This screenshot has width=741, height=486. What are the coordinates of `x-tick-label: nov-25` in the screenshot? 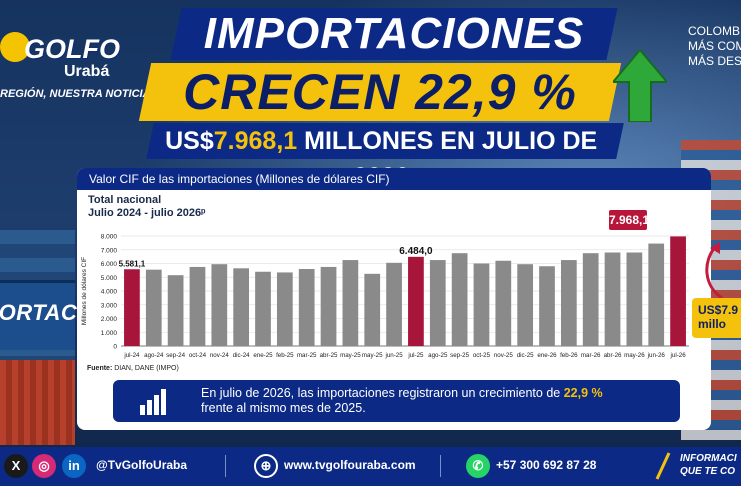 It's located at (503, 355).